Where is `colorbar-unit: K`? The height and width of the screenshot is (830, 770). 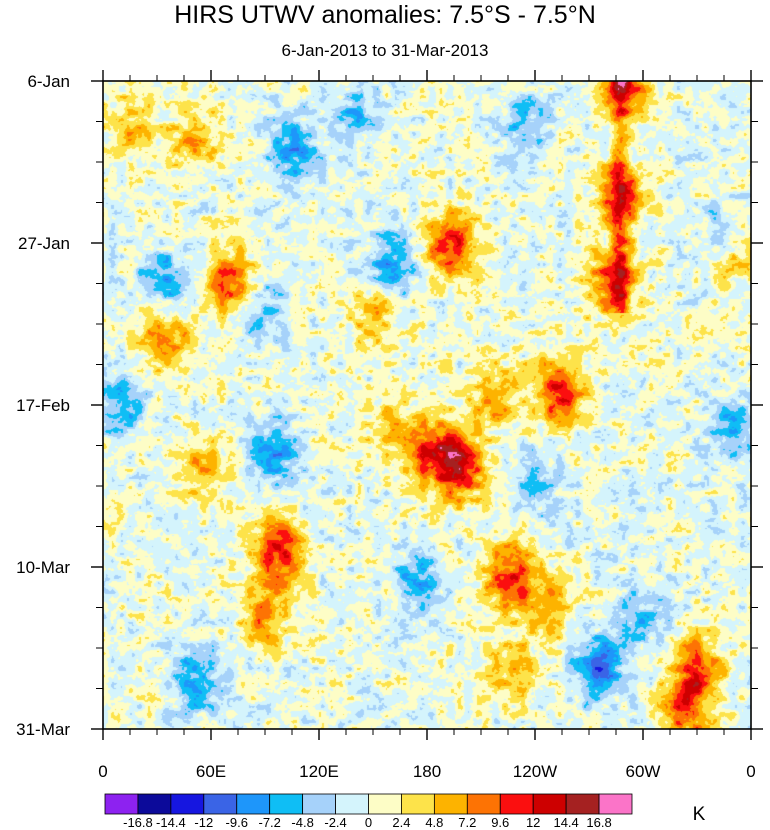
colorbar-unit: K is located at coordinates (699, 814).